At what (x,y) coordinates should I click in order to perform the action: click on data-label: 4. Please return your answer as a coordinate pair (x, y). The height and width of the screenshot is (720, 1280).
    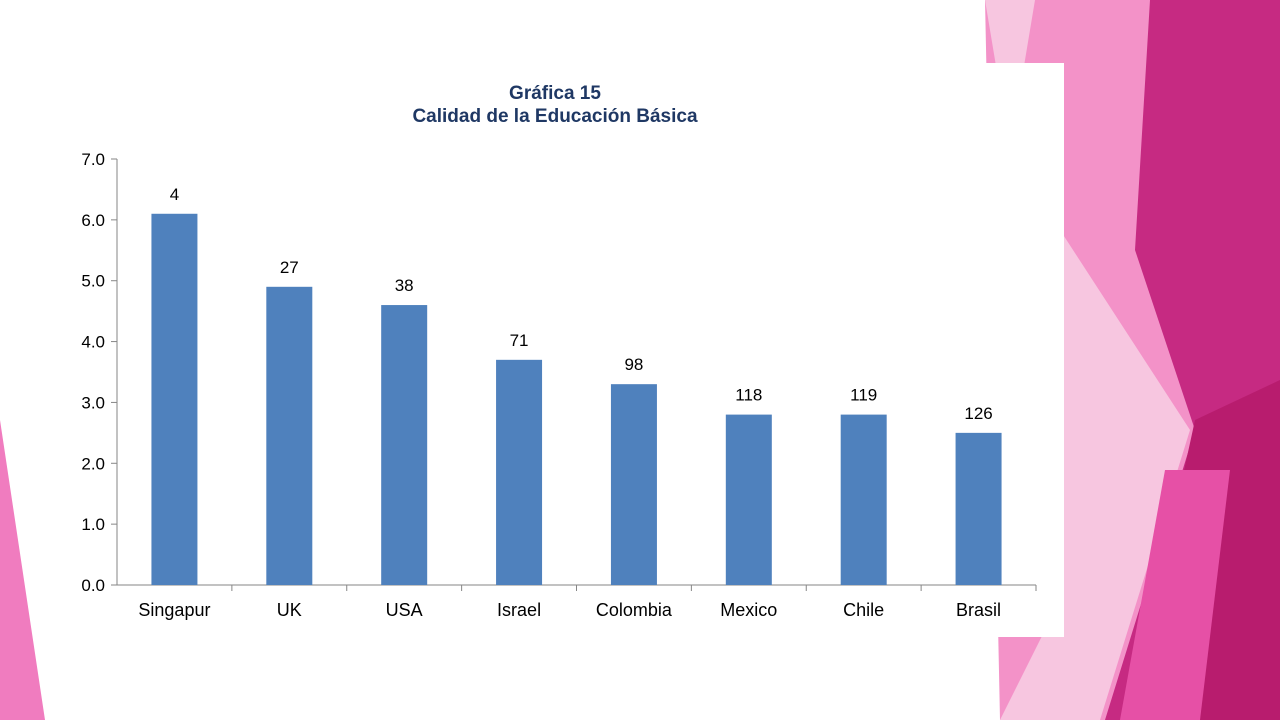
    Looking at the image, I should click on (174, 194).